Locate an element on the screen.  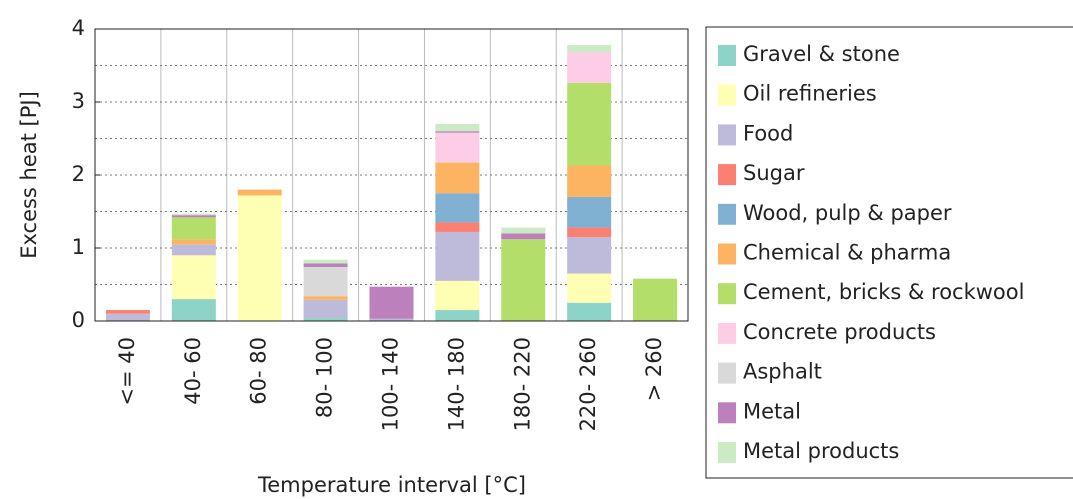
x-tick-label: 180- 220 is located at coordinates (522, 384).